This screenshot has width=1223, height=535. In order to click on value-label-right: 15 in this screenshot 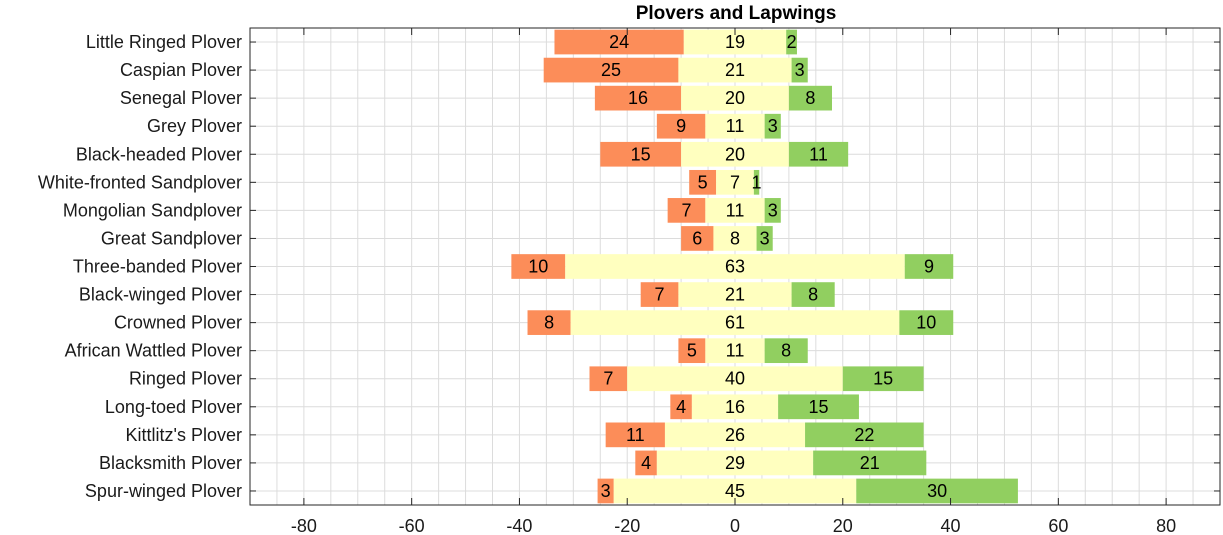, I will do `click(819, 407)`.